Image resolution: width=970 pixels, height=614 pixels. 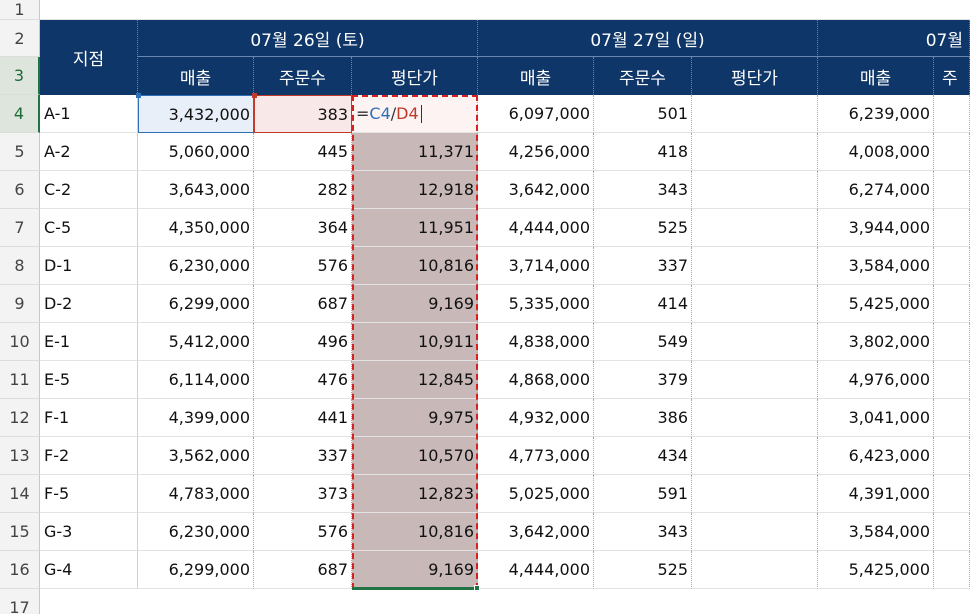 What do you see at coordinates (303, 342) in the screenshot?
I see `data-cell: 496` at bounding box center [303, 342].